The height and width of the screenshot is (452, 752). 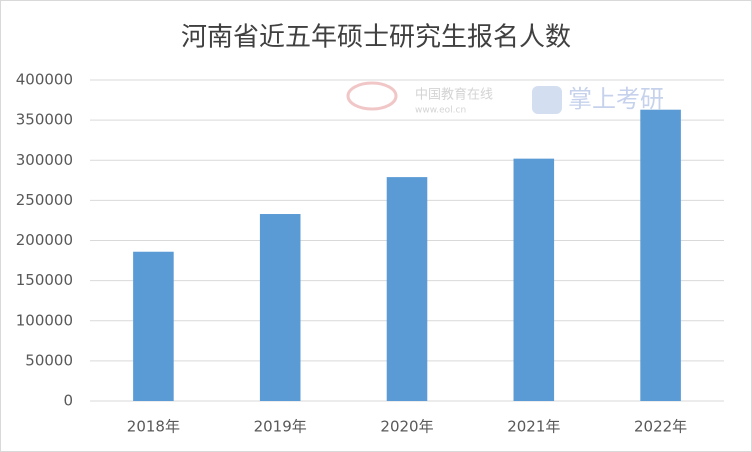 What do you see at coordinates (660, 427) in the screenshot?
I see `x-tick-label: 2022年` at bounding box center [660, 427].